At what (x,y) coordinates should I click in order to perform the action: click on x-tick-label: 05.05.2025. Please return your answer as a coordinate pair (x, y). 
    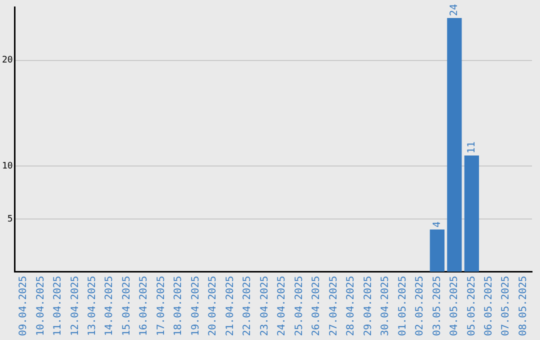
    Looking at the image, I should click on (472, 306).